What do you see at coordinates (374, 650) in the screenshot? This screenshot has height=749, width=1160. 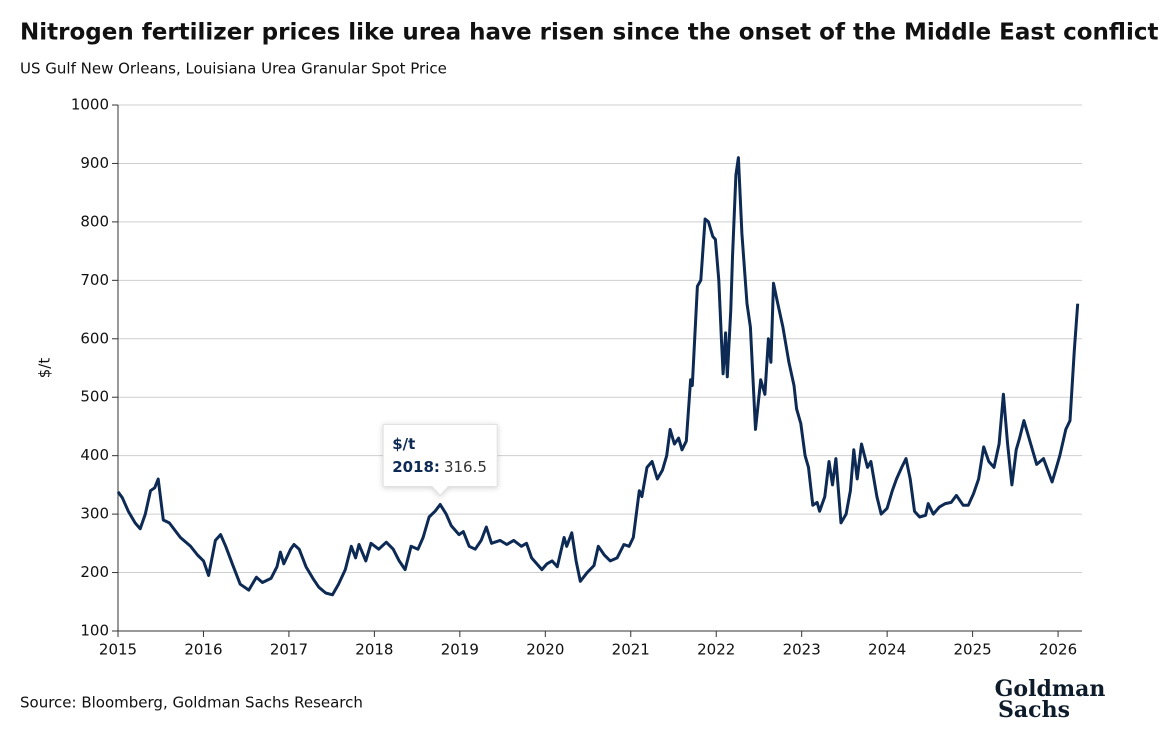 I see `x-tick-label: 2018` at bounding box center [374, 650].